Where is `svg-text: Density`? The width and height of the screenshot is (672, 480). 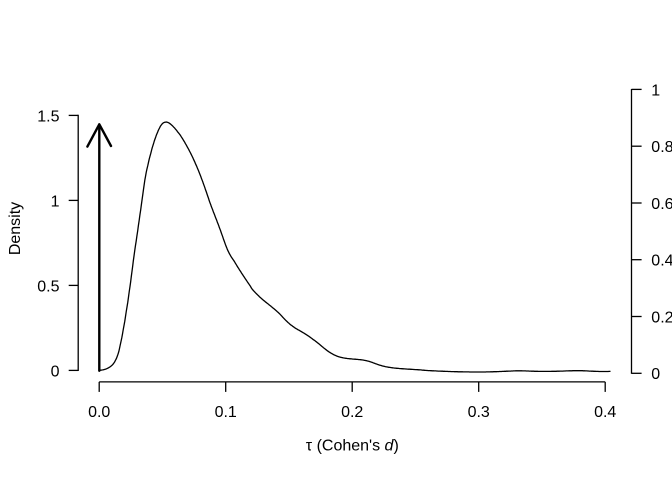 svg-text: Density is located at coordinates (15, 228).